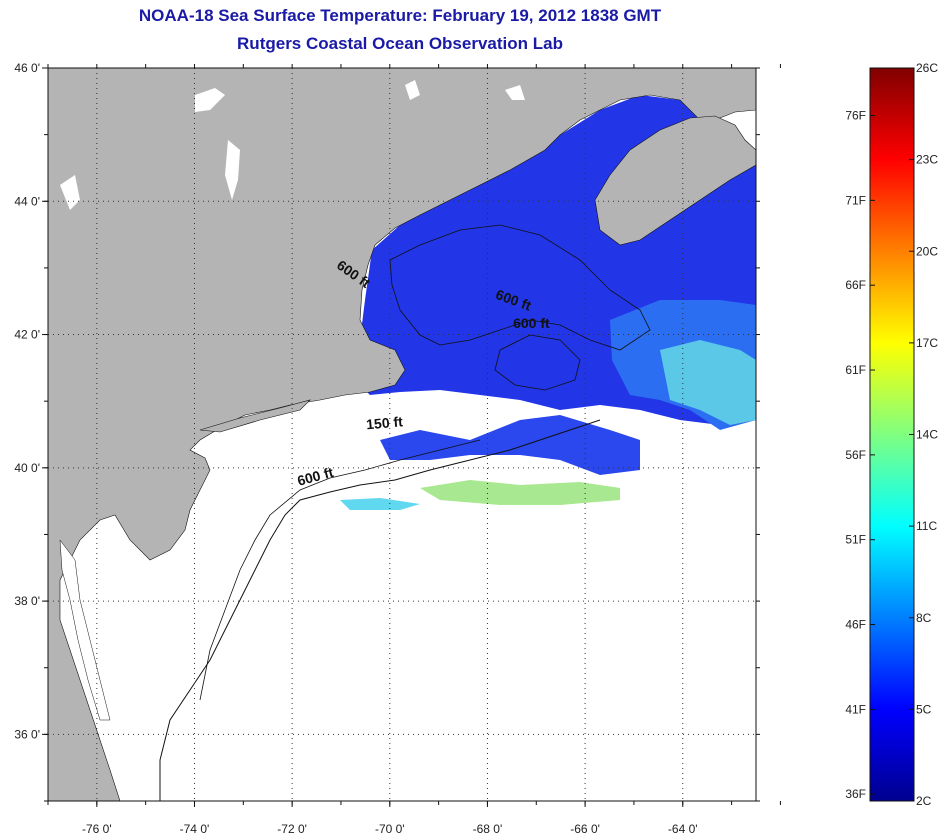  What do you see at coordinates (195, 829) in the screenshot?
I see `lon-tick-label: -74 0'` at bounding box center [195, 829].